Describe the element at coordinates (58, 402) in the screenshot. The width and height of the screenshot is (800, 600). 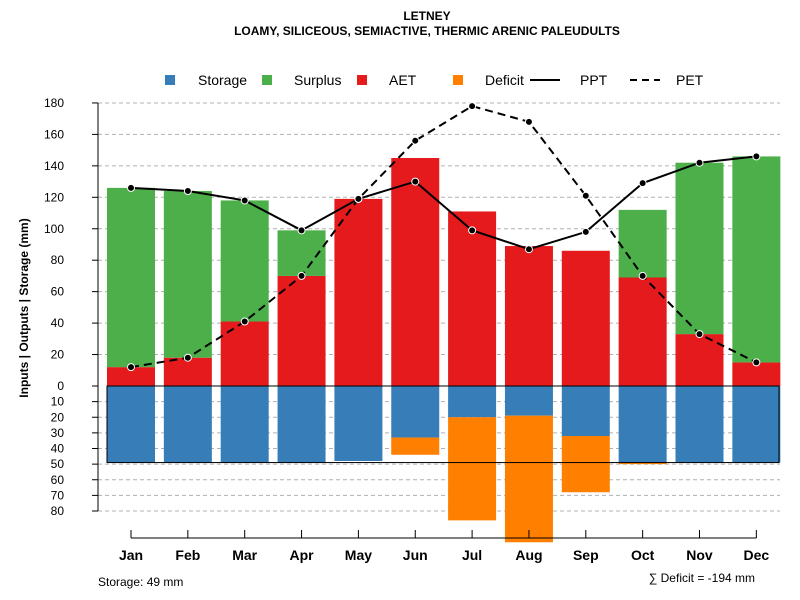
I see `y-tick-label: 10` at that location.